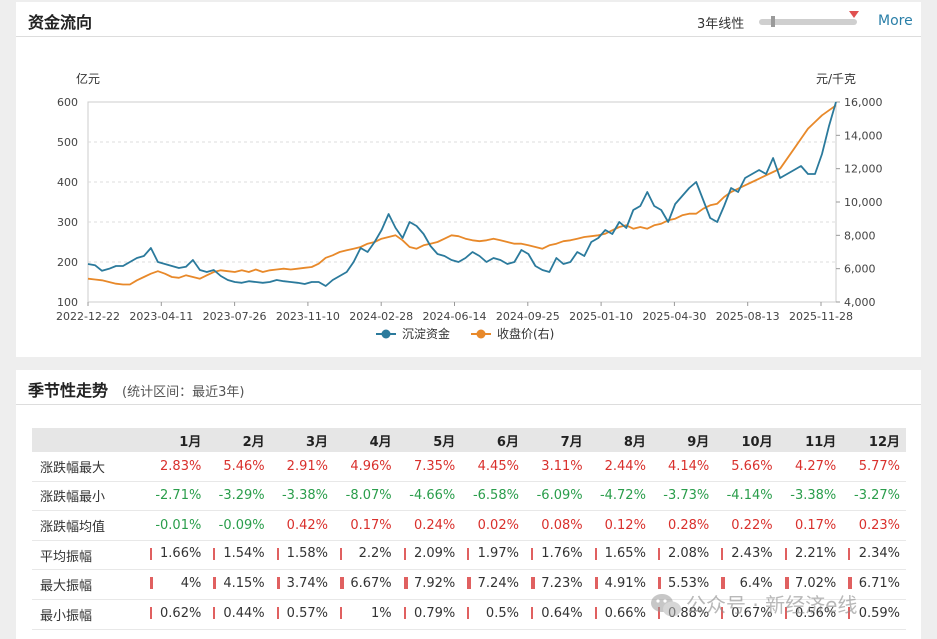 Image resolution: width=937 pixels, height=639 pixels. What do you see at coordinates (620, 583) in the screenshot?
I see `amplitude-cell: 4.91%` at bounding box center [620, 583].